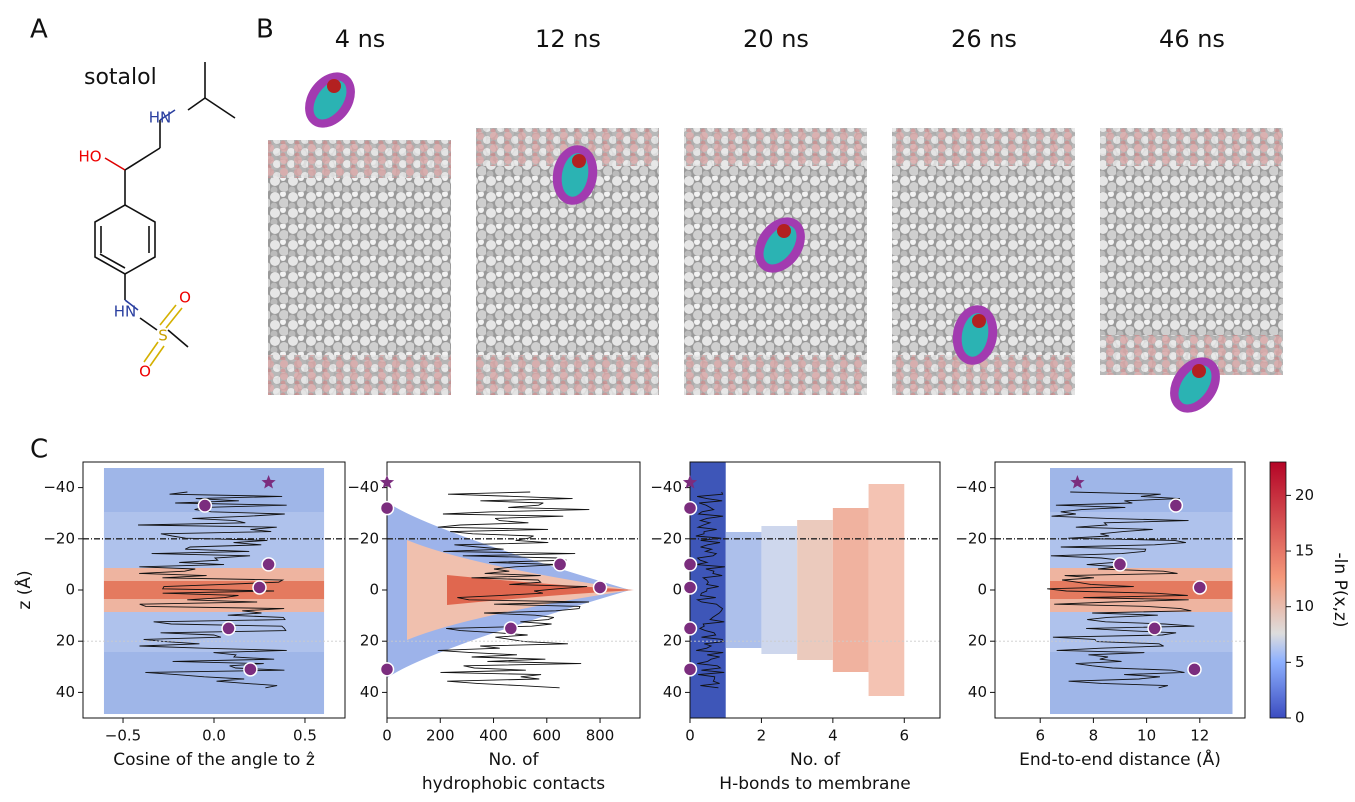 The height and width of the screenshot is (802, 1355). I want to click on x-tick-label: 0.0, so click(214, 736).